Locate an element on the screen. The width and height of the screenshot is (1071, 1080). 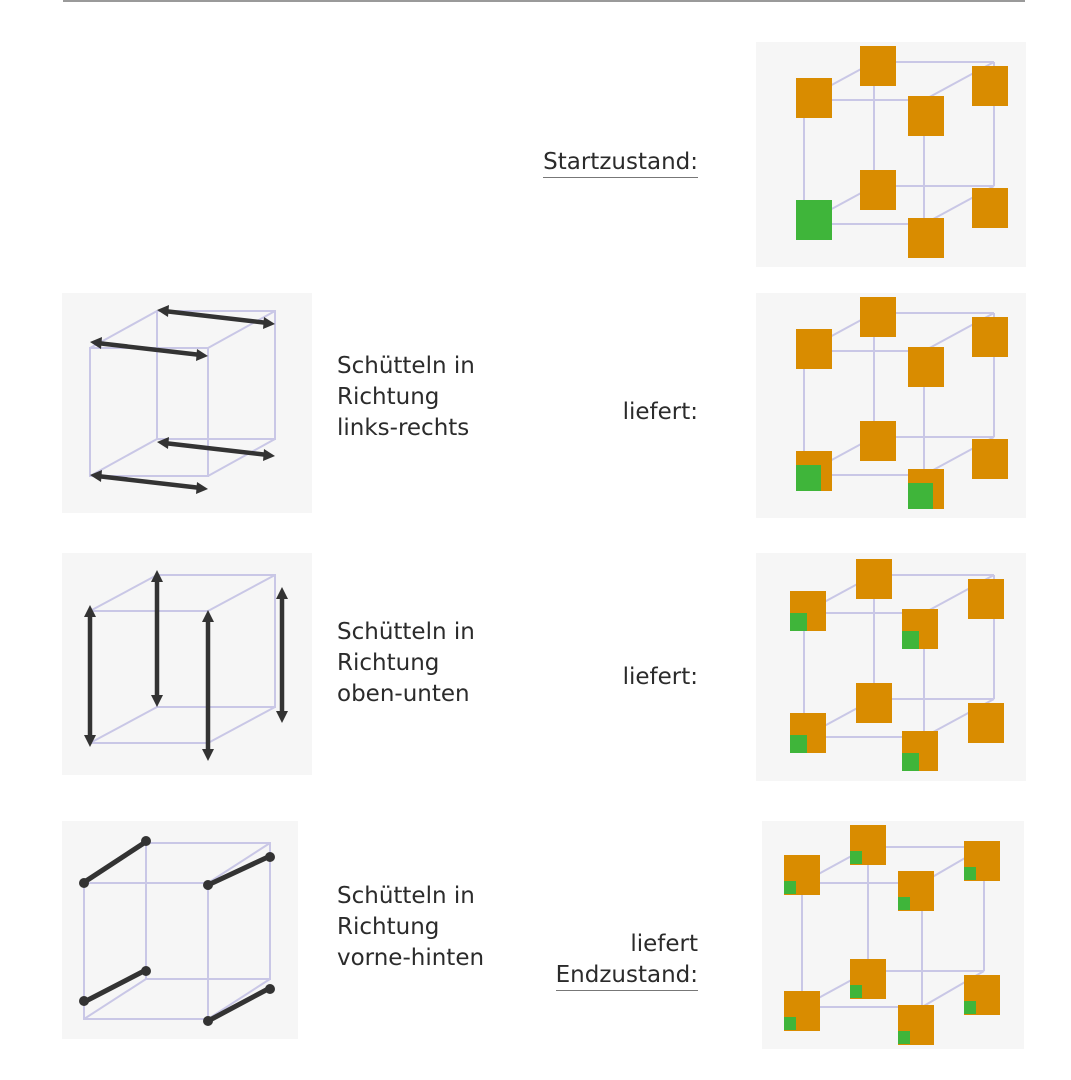
action-panel-links-rechts is located at coordinates (187, 403).